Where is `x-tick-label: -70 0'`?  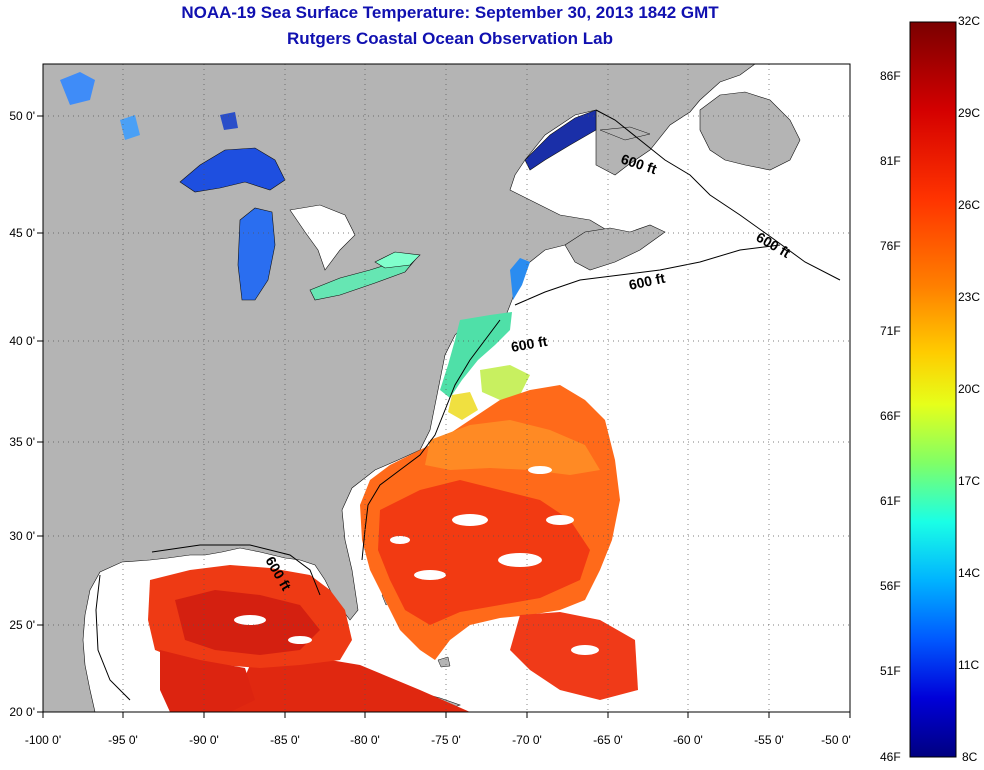
x-tick-label: -70 0' is located at coordinates (527, 740).